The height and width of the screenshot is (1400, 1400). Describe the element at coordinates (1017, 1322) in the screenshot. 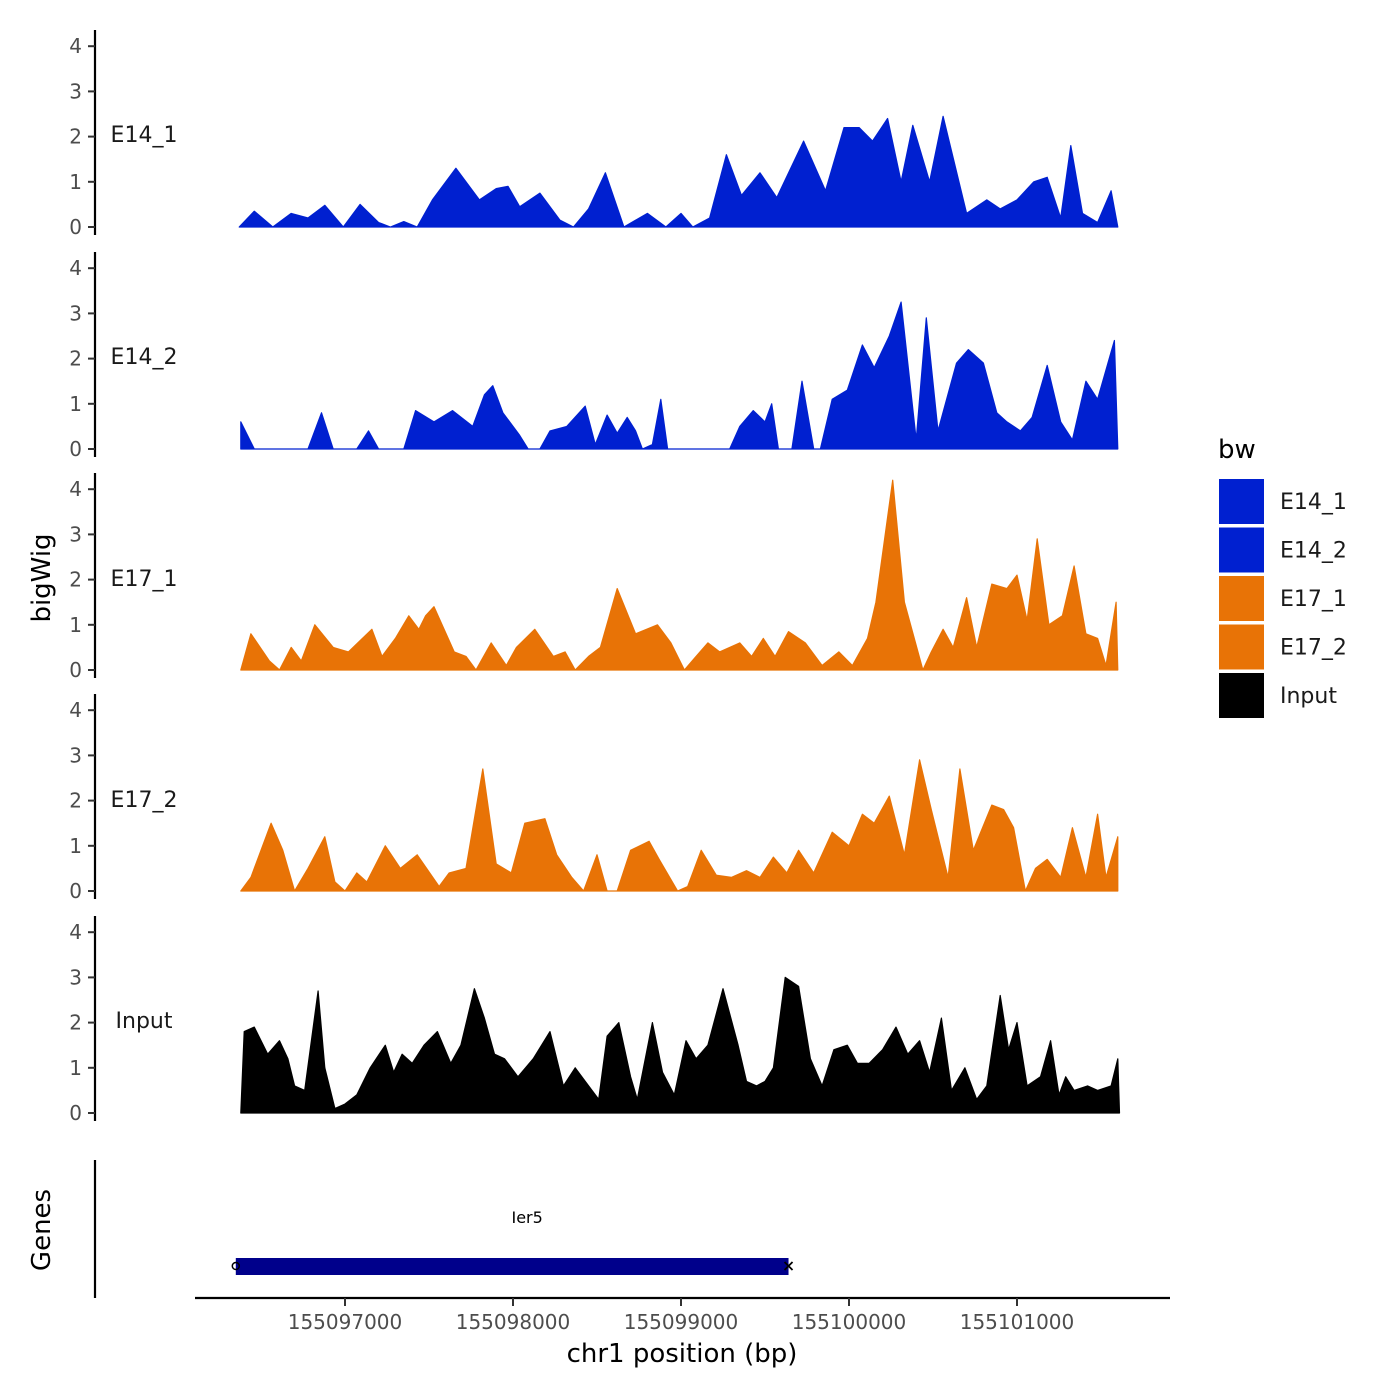

I see `x-tick-label: 155101000` at that location.